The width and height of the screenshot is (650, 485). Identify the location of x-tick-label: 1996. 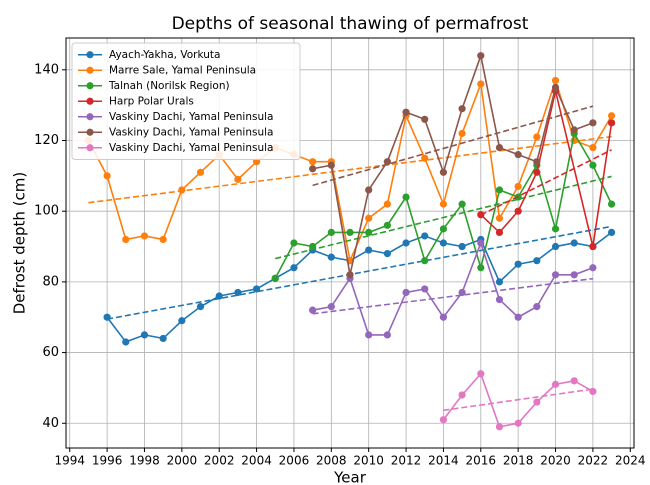
(107, 461).